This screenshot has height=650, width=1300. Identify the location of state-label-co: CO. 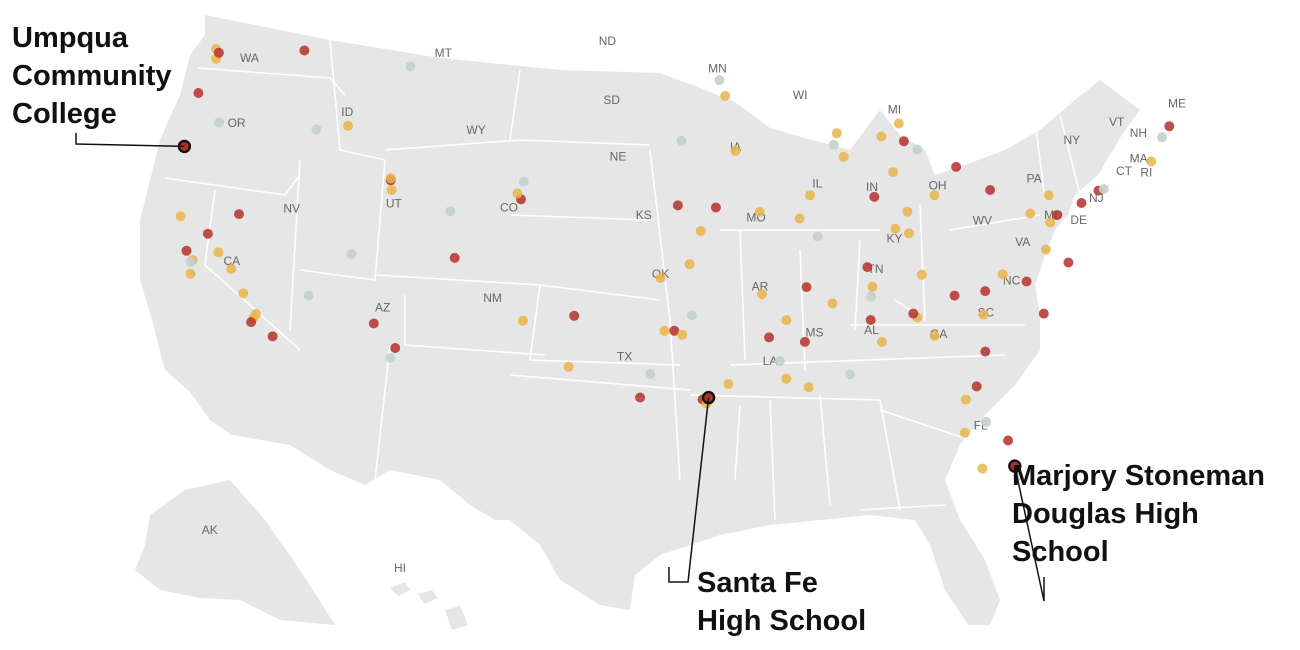
(509, 207).